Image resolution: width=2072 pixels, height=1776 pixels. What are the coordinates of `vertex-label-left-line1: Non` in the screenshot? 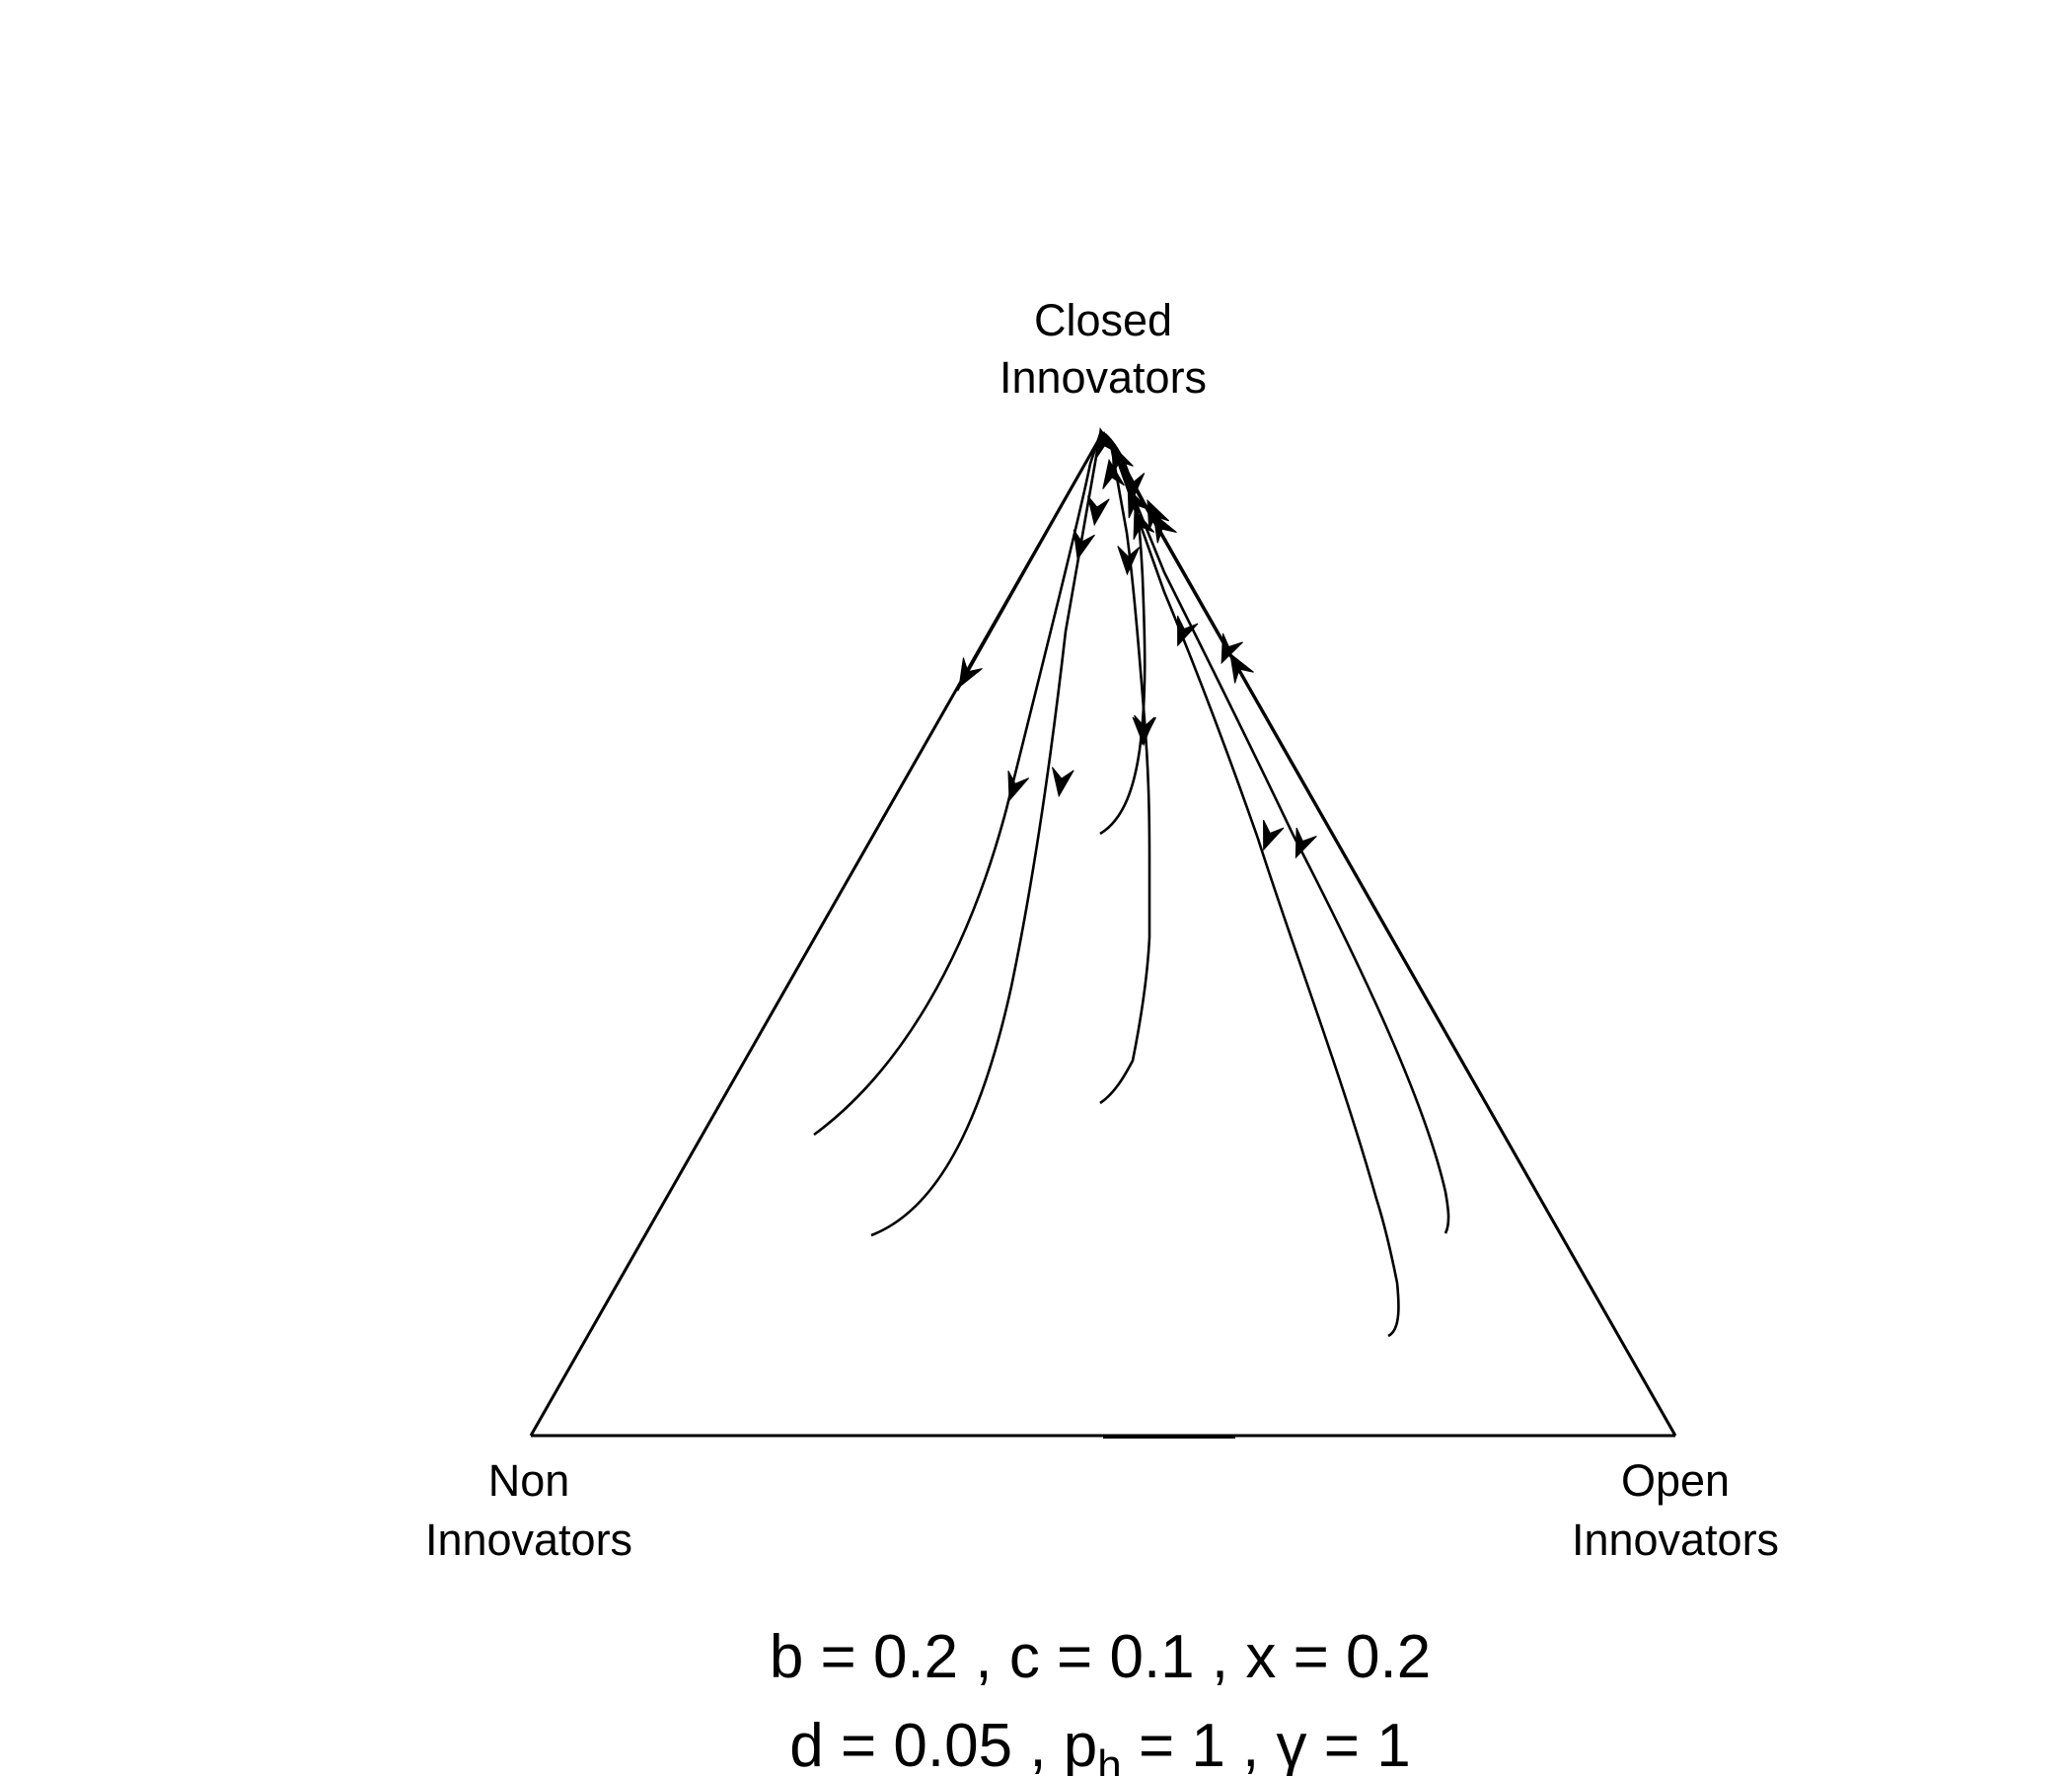 It's located at (529, 1481).